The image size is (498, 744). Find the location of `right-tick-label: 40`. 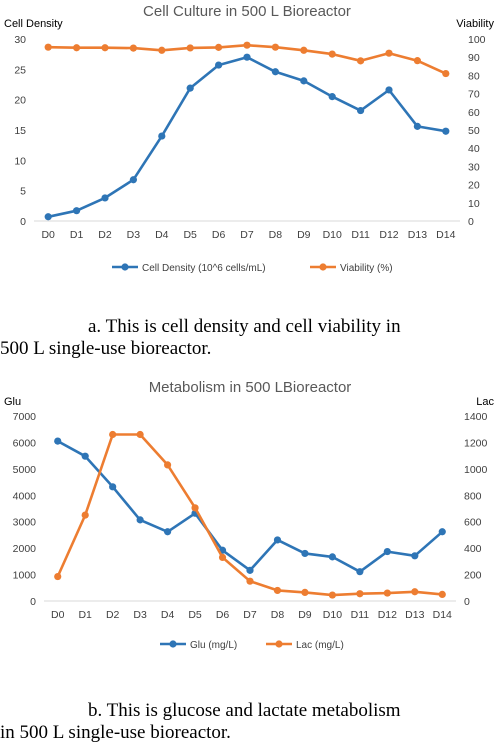

right-tick-label: 40 is located at coordinates (474, 149).